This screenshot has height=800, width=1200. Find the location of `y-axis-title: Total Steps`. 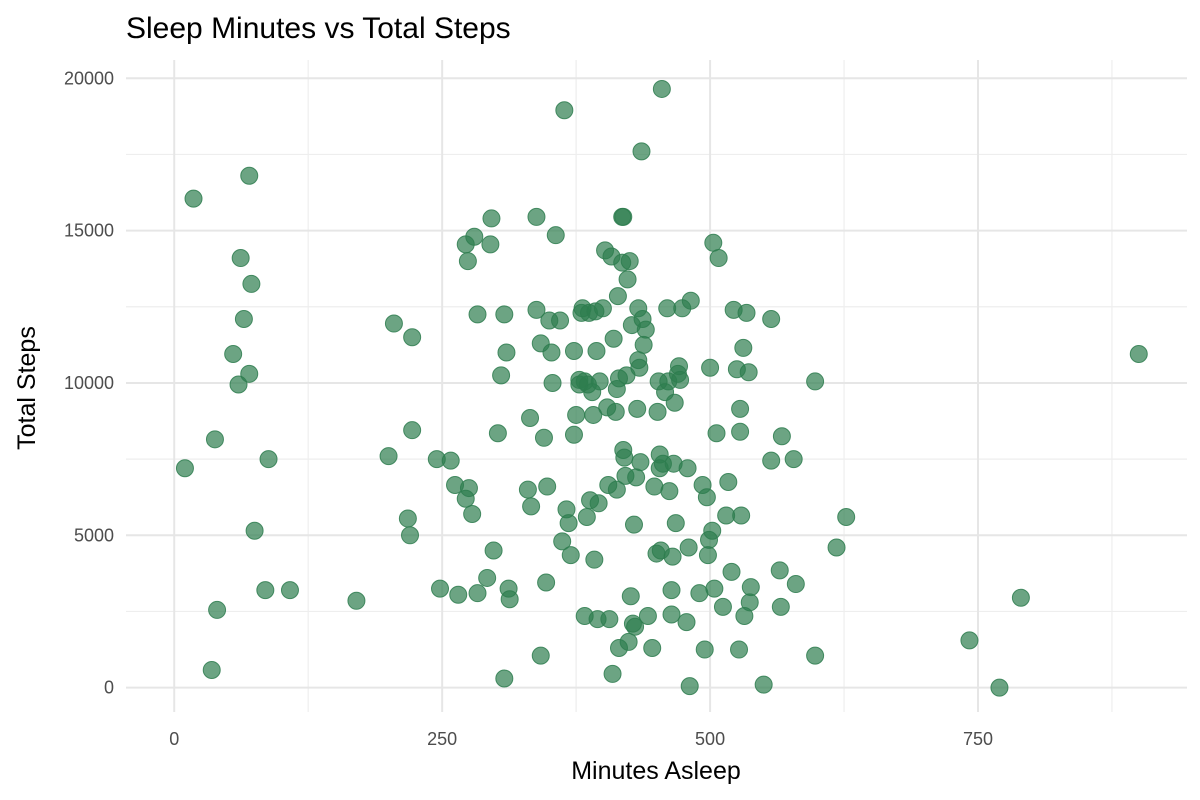

y-axis-title: Total Steps is located at coordinates (27, 388).